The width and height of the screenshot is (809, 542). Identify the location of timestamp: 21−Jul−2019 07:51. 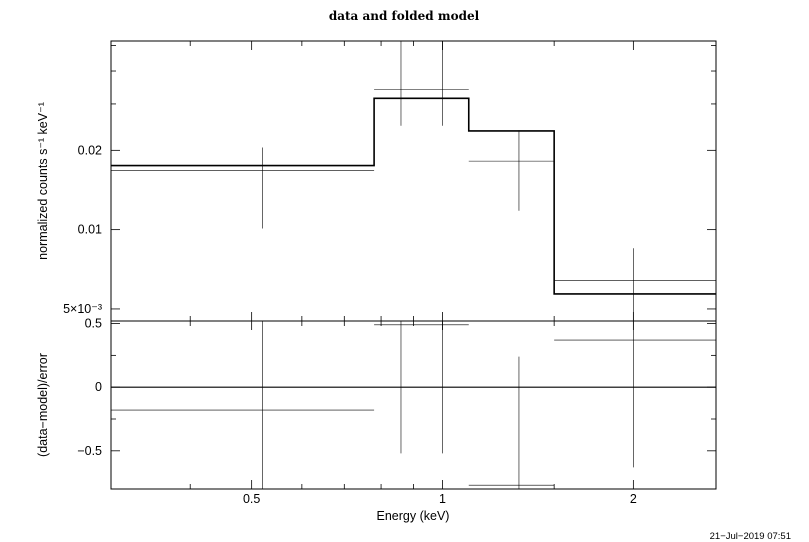
(750, 536).